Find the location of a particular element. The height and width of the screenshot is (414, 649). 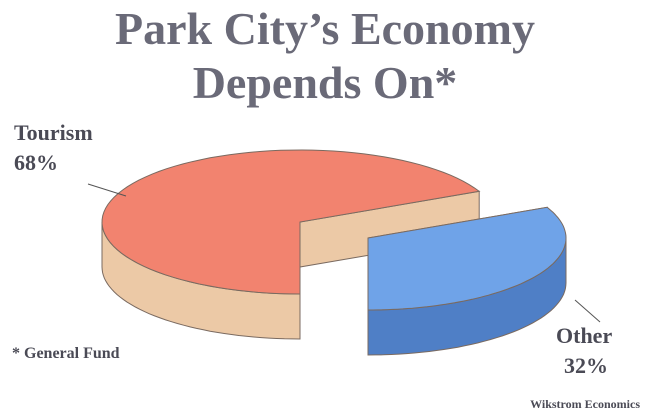

category-label: Tourism is located at coordinates (53, 132).